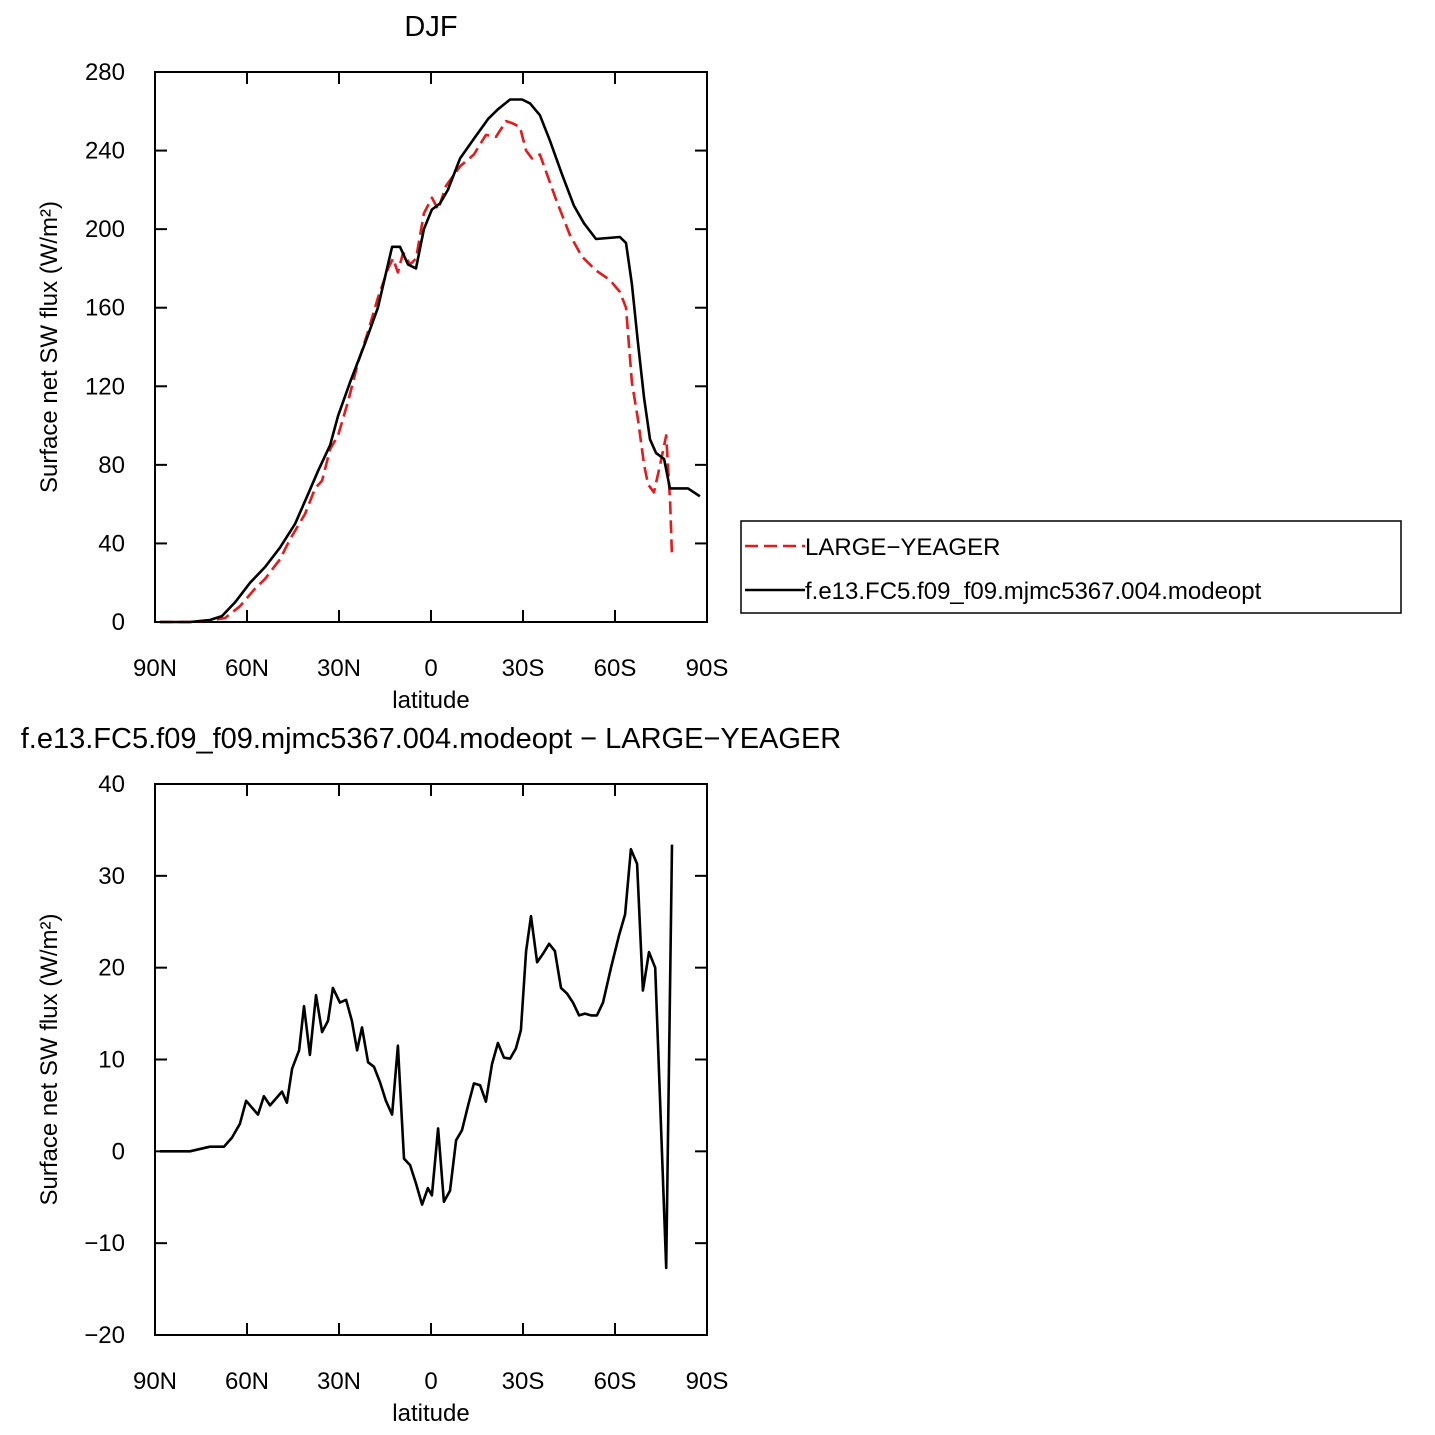  What do you see at coordinates (104, 1243) in the screenshot?
I see `y-tick-label: −10` at bounding box center [104, 1243].